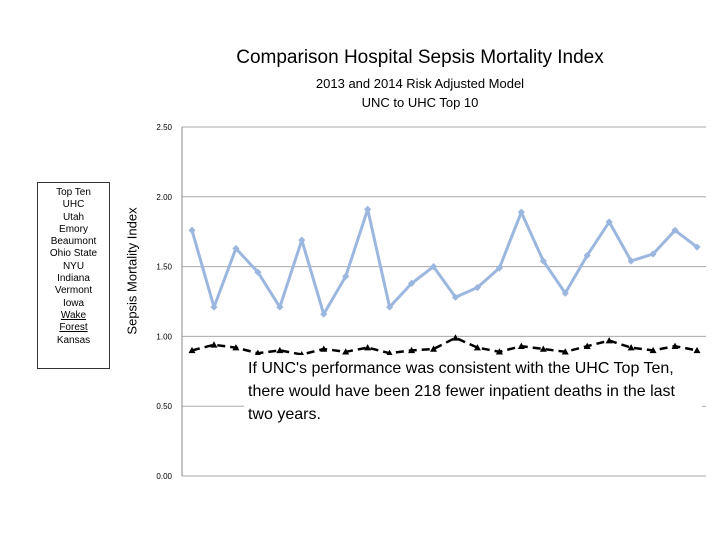  I want to click on legend-item: Beaumont, so click(73, 242).